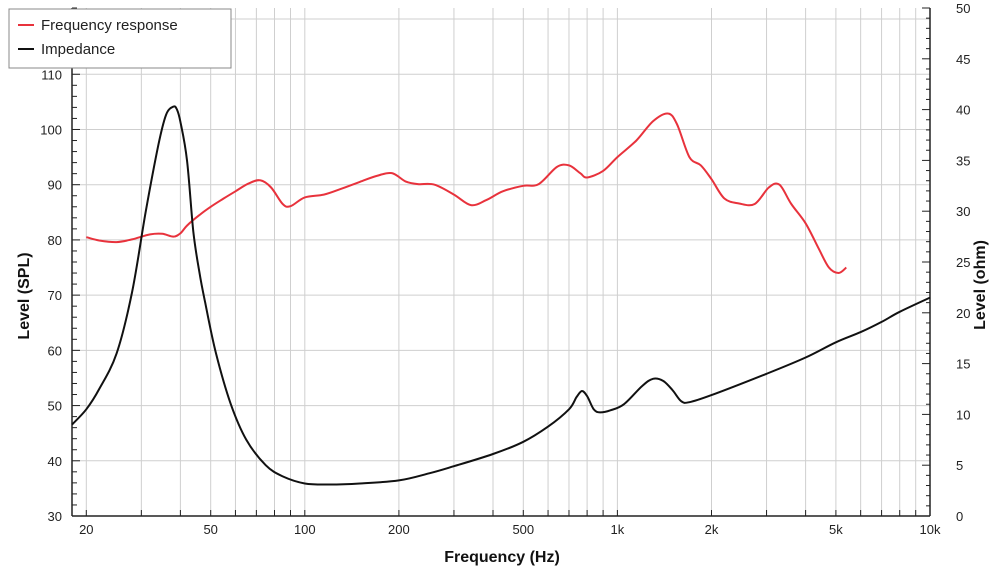  Describe the element at coordinates (55, 406) in the screenshot. I see `y-tick-label: 50` at that location.